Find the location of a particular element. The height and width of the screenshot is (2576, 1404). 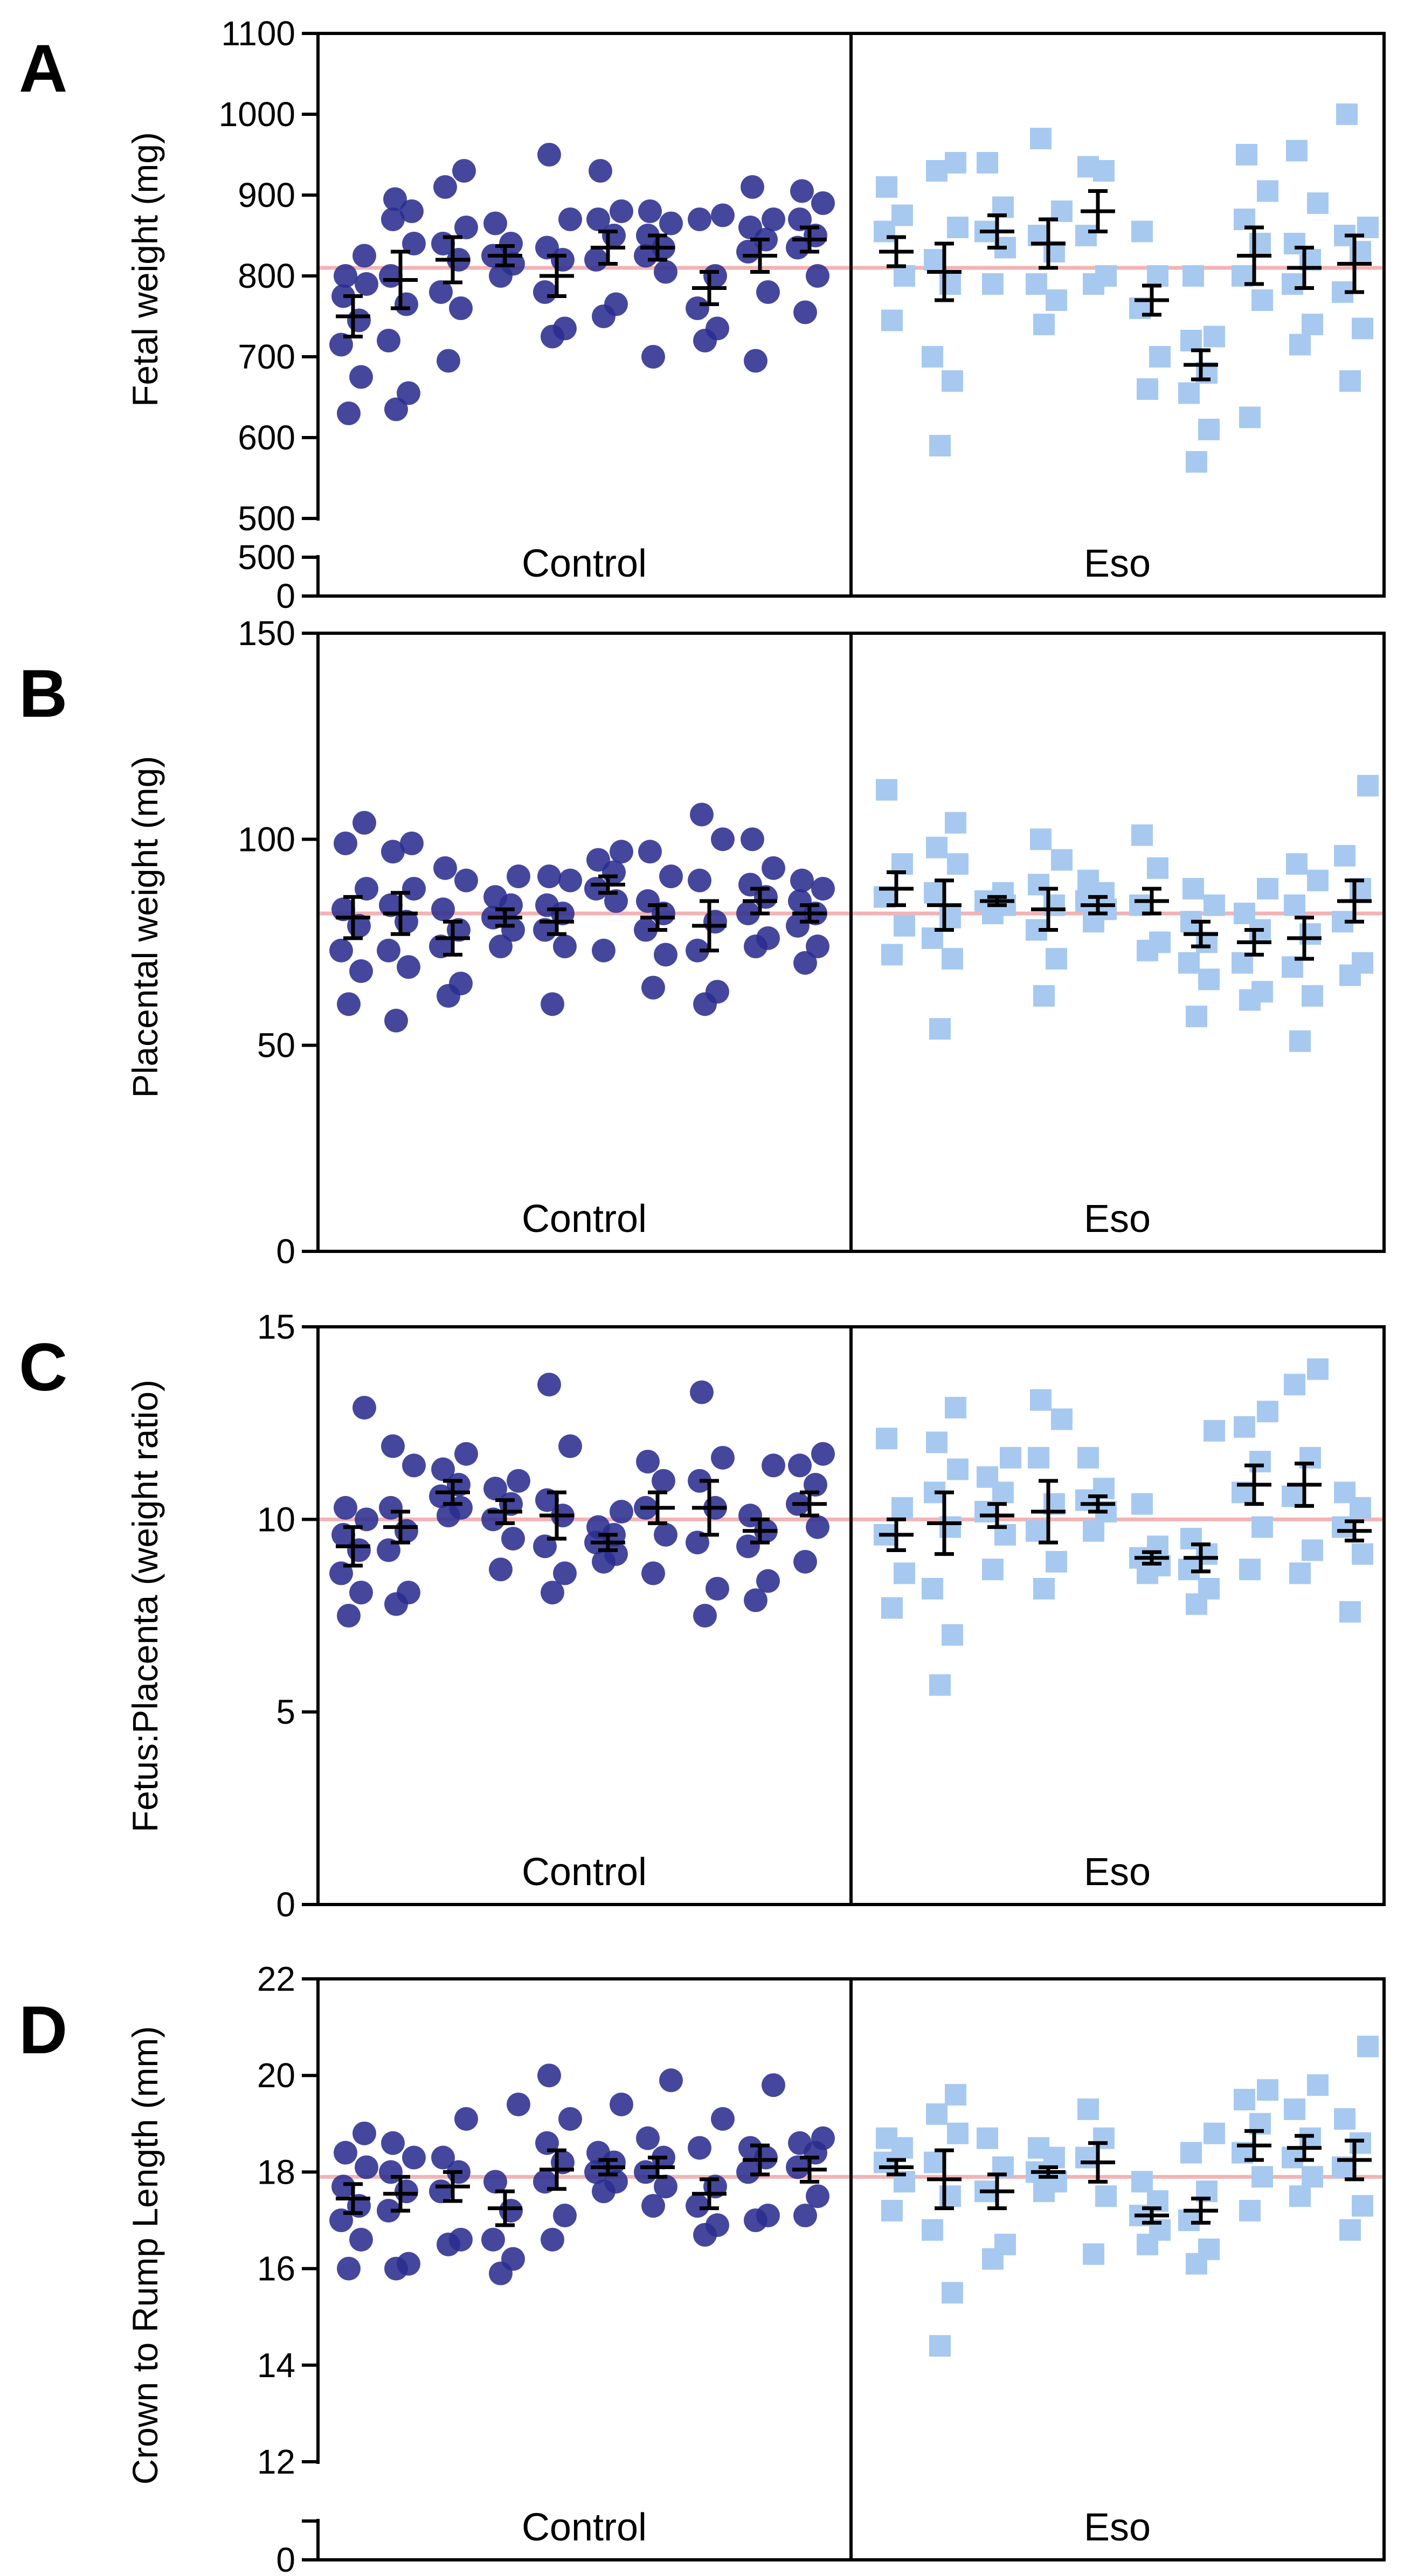

panel-letter: A is located at coordinates (43, 68).